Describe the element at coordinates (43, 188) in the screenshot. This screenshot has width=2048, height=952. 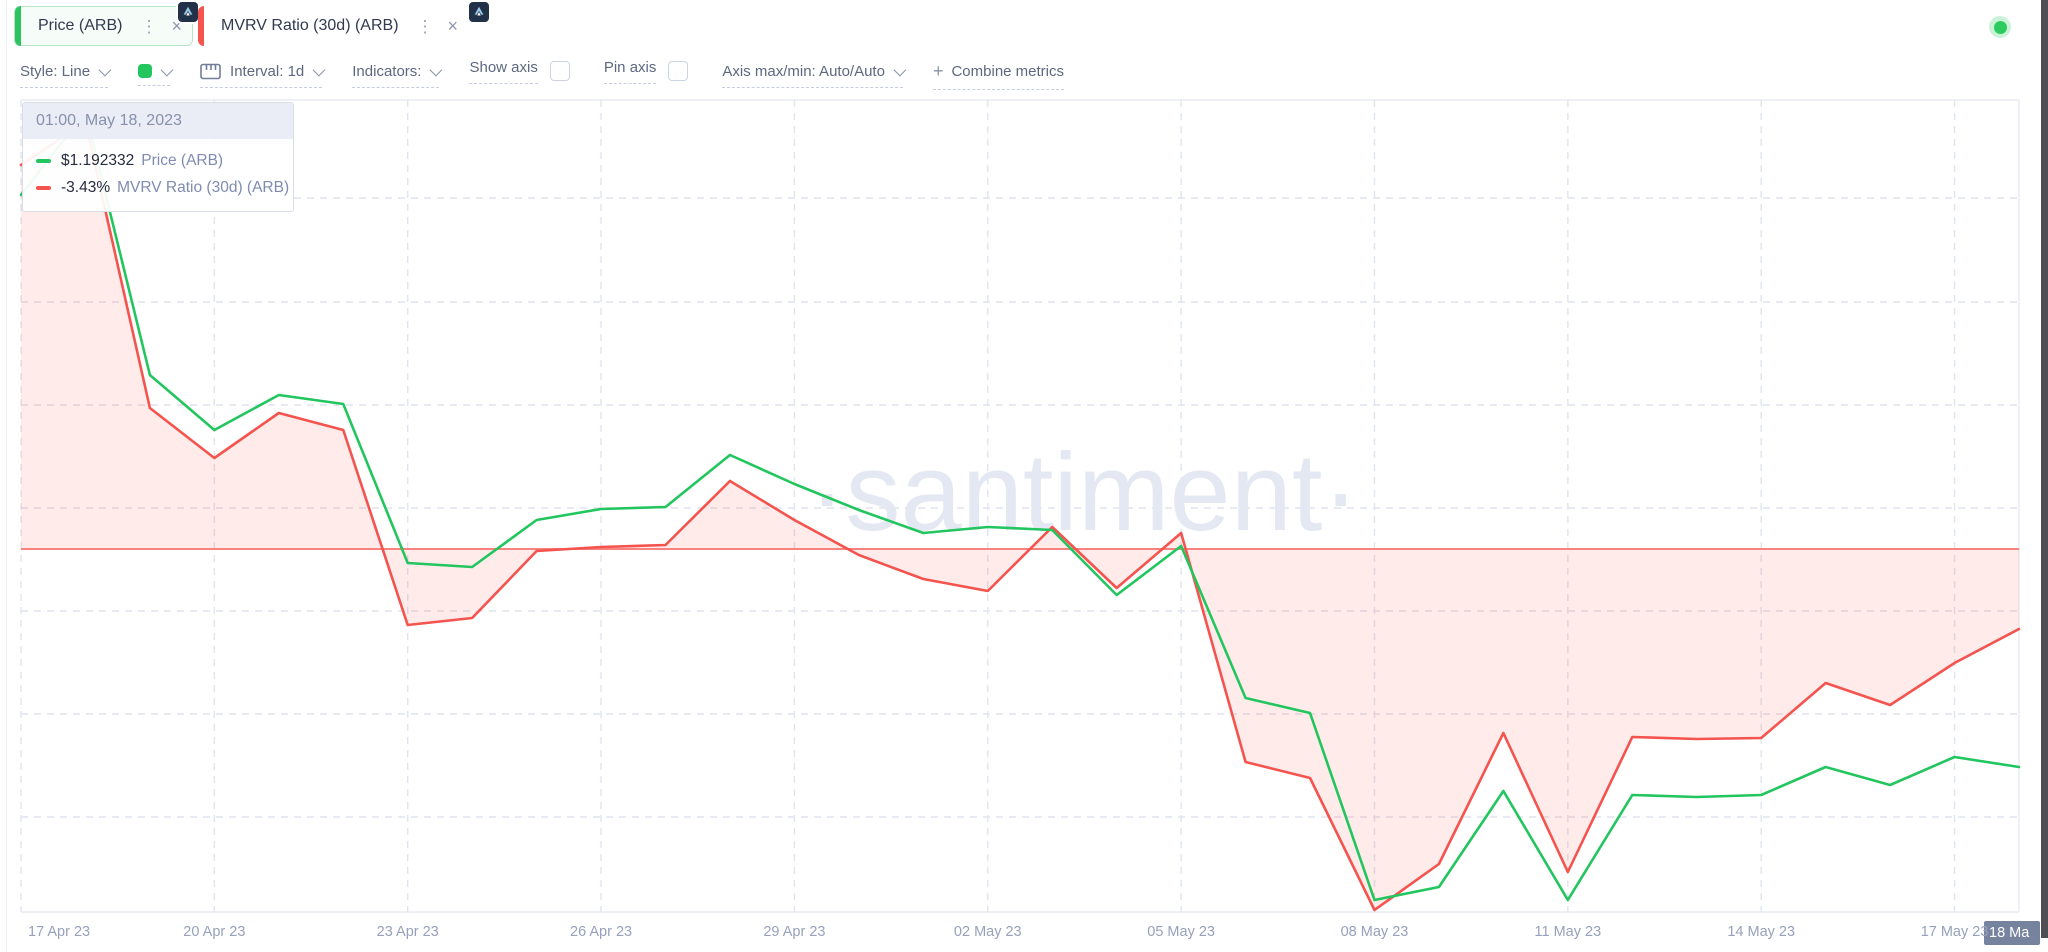
I see `mvrv-series-dash-icon` at that location.